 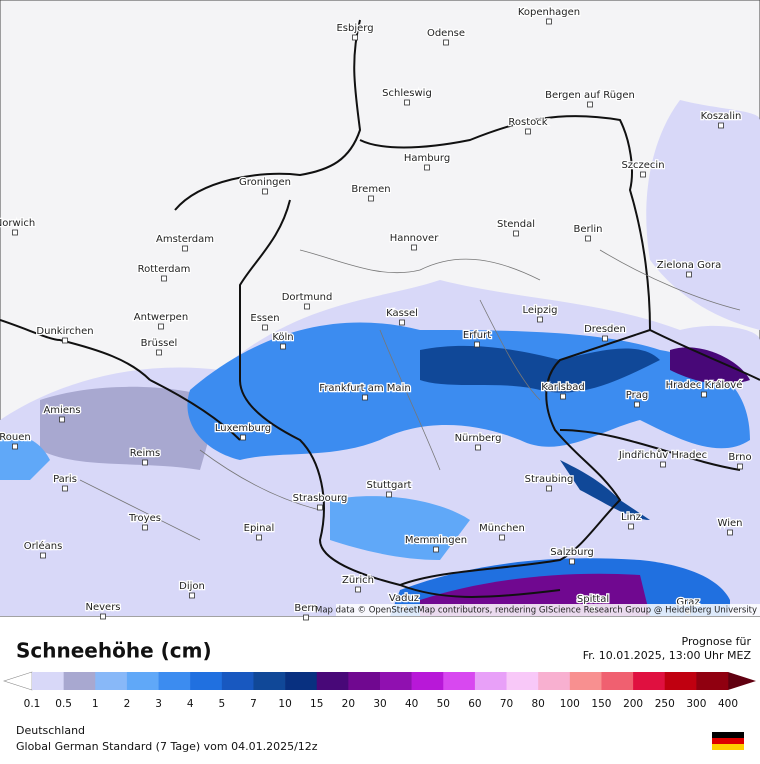 What do you see at coordinates (102, 607) in the screenshot?
I see `city-label: Nevers` at bounding box center [102, 607].